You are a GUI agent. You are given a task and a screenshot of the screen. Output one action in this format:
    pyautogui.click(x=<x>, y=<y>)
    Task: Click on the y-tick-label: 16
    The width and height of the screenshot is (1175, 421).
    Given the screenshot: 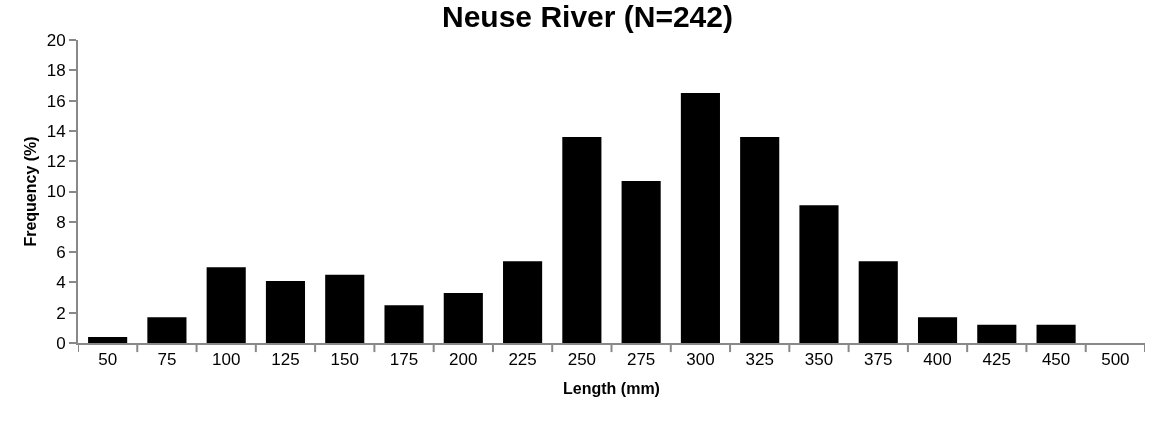 What is the action you would take?
    pyautogui.click(x=56, y=101)
    